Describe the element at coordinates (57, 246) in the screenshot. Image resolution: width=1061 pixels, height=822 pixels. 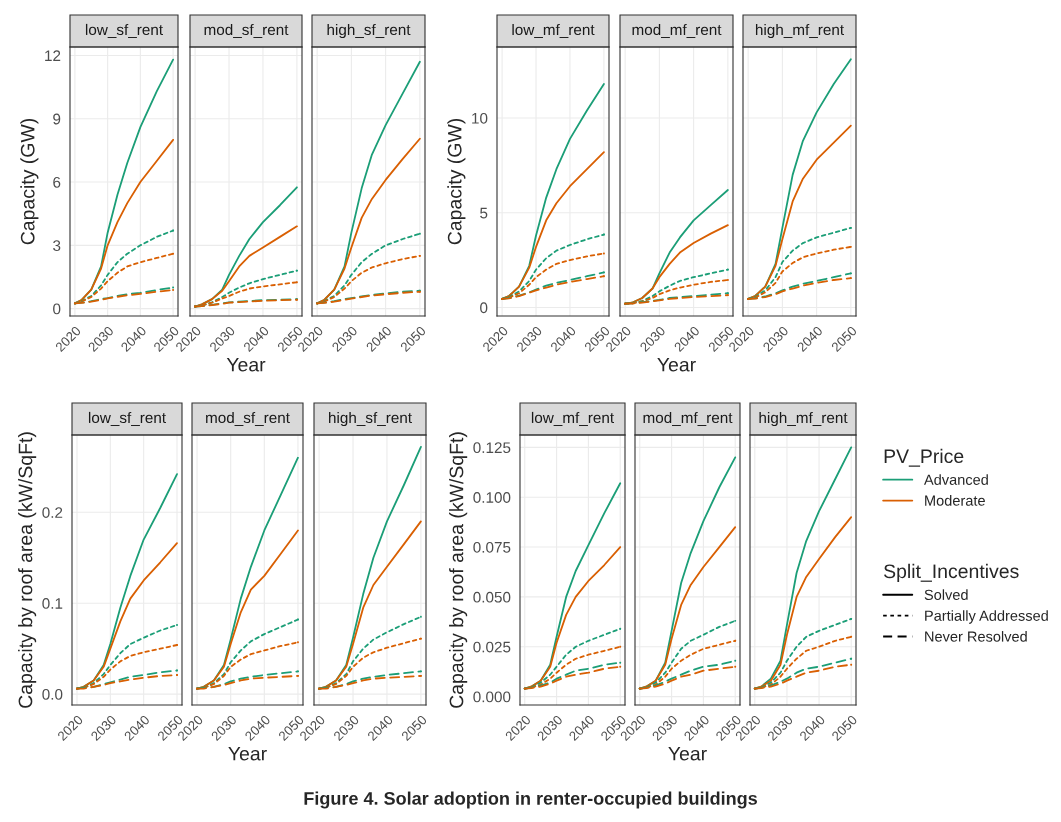
I see `y-tick-label: 3` at that location.